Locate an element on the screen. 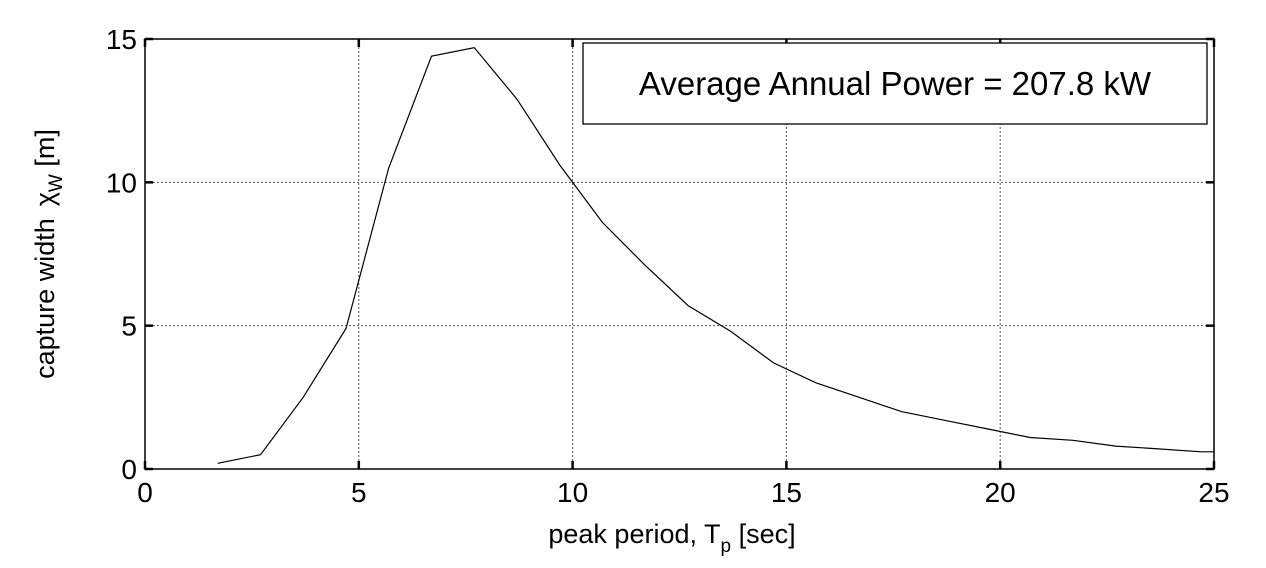 The width and height of the screenshot is (1266, 568). x-tick-label: 5 is located at coordinates (359, 492).